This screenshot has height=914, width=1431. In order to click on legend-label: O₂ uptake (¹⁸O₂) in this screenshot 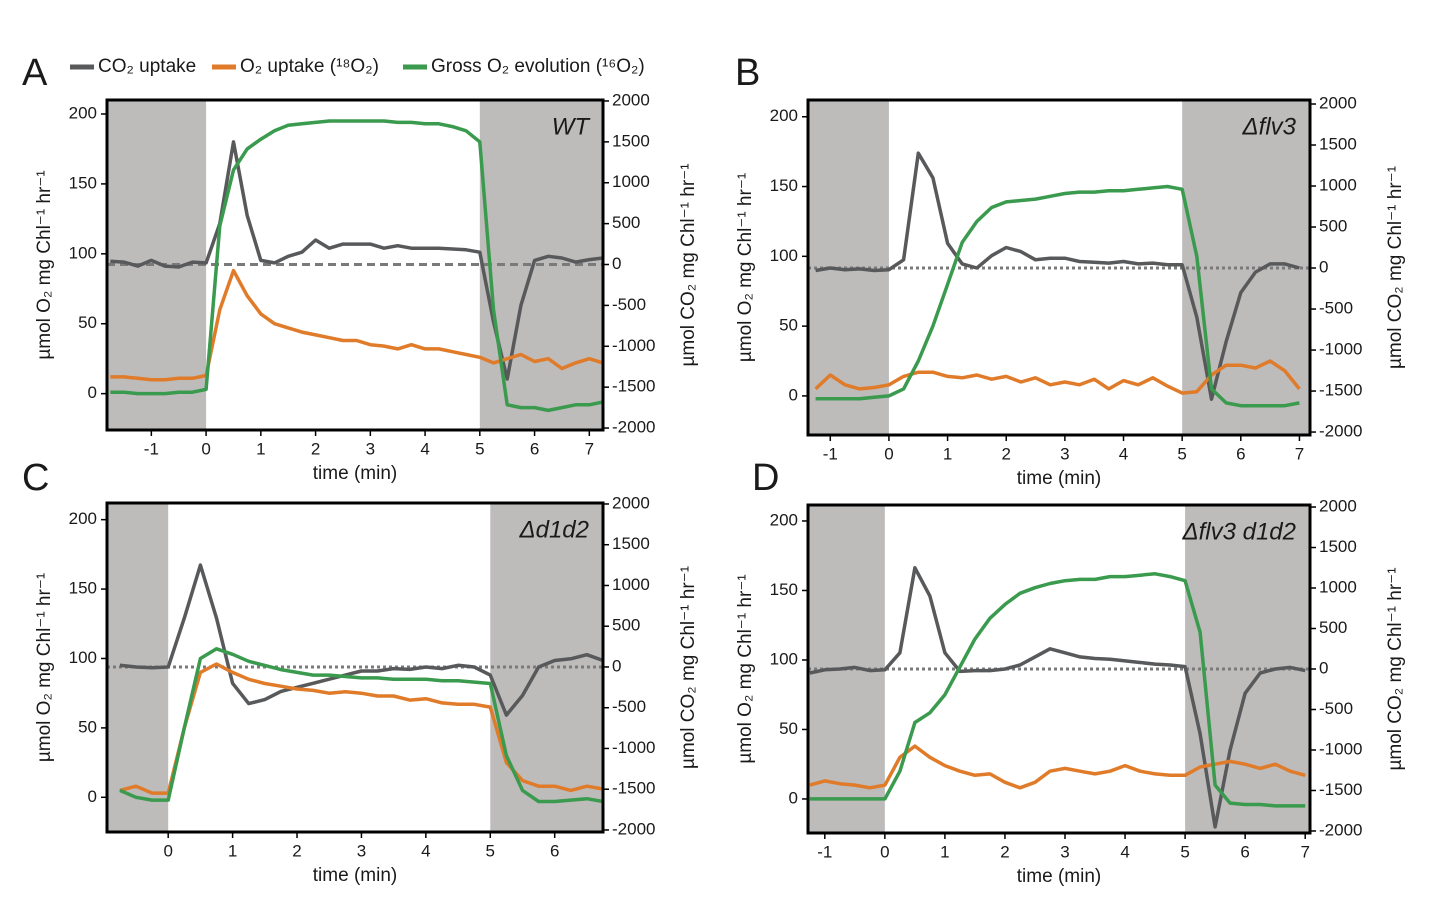, I will do `click(309, 66)`.